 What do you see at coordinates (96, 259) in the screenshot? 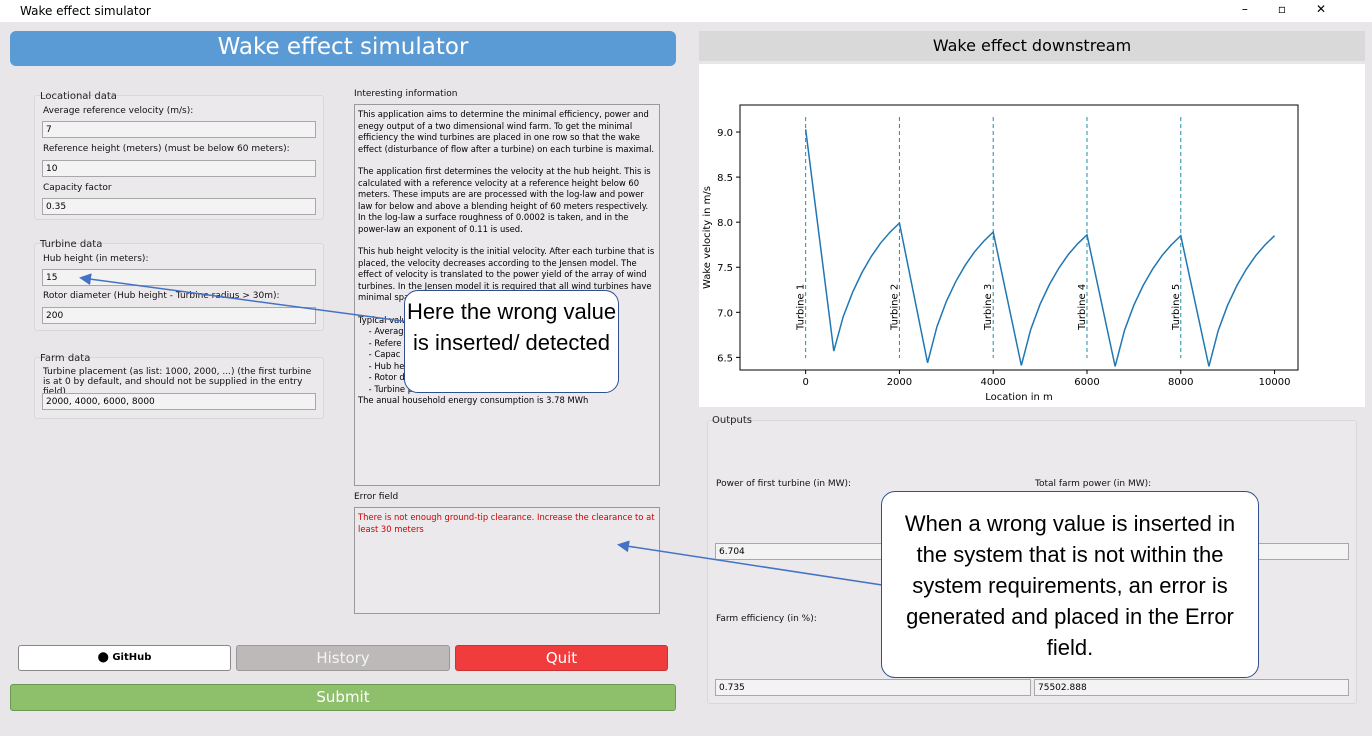
I see `field-label: Hub height (in meters):` at bounding box center [96, 259].